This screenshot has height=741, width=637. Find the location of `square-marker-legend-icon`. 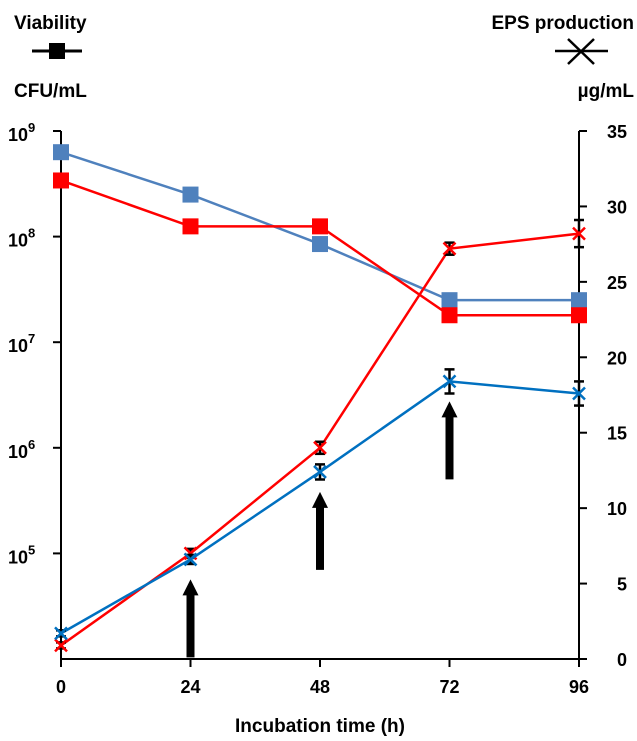

square-marker-legend-icon is located at coordinates (57, 51).